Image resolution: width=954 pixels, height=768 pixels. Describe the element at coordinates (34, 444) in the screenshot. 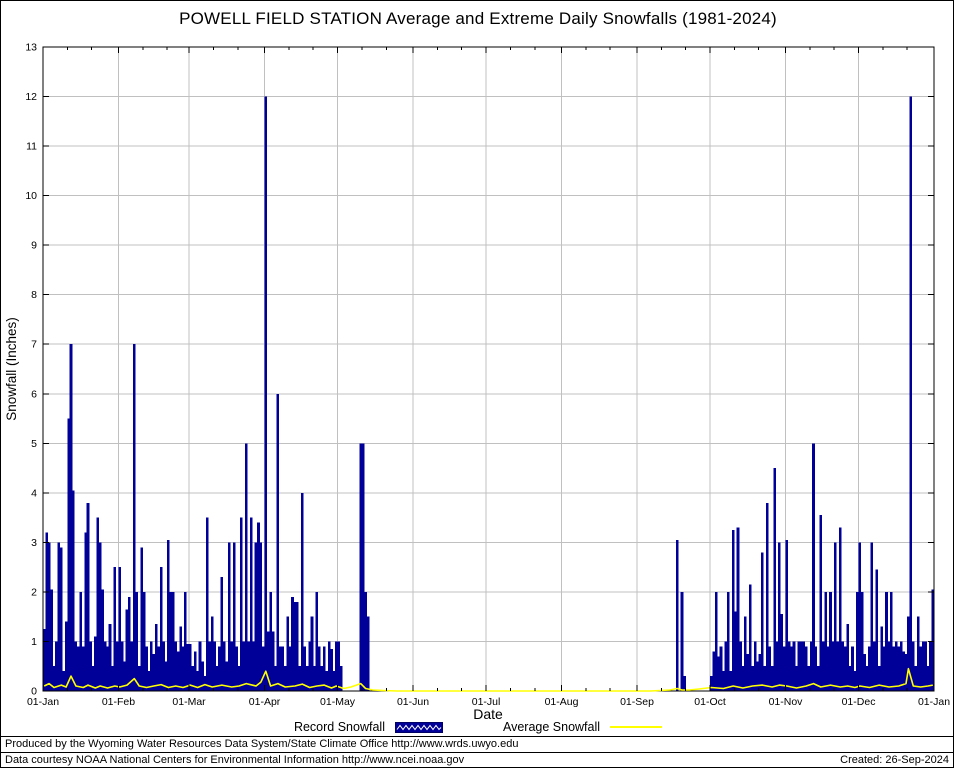

I see `svg-text: 5` at that location.